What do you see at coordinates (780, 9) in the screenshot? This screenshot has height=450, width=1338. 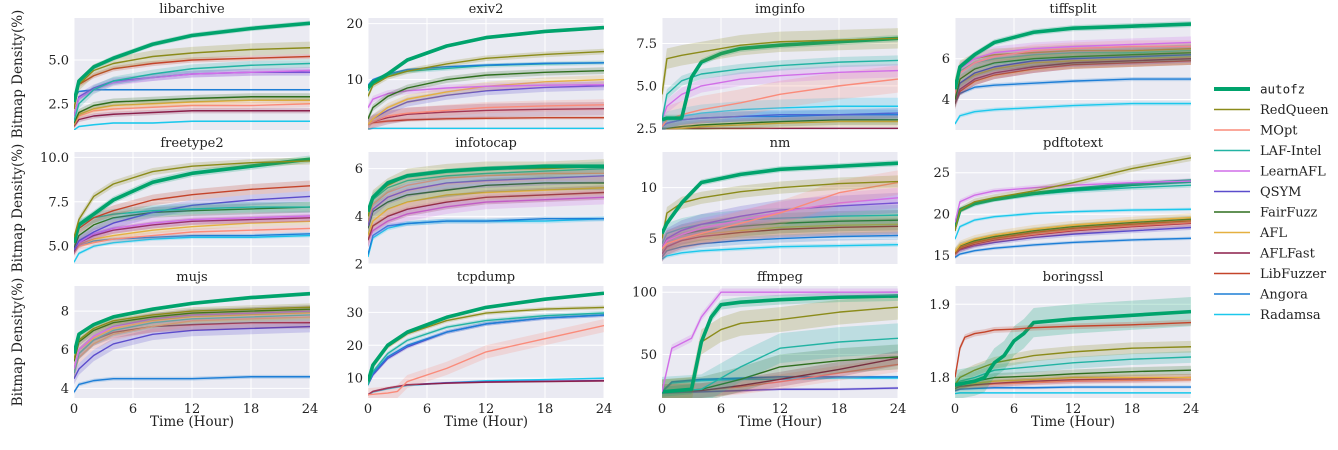 I see `panel-title: imginfo` at bounding box center [780, 9].